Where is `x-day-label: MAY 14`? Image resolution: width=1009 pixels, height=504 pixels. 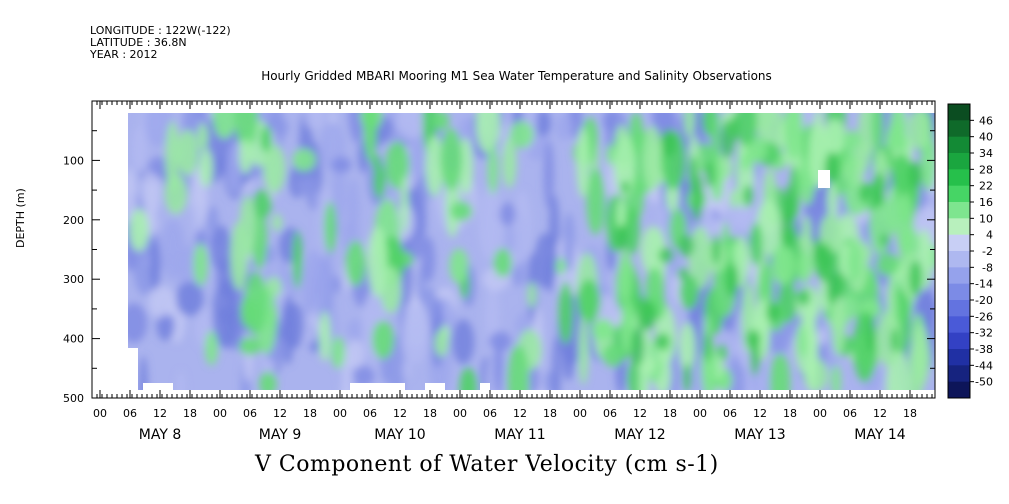 x-day-label: MAY 14 is located at coordinates (879, 435).